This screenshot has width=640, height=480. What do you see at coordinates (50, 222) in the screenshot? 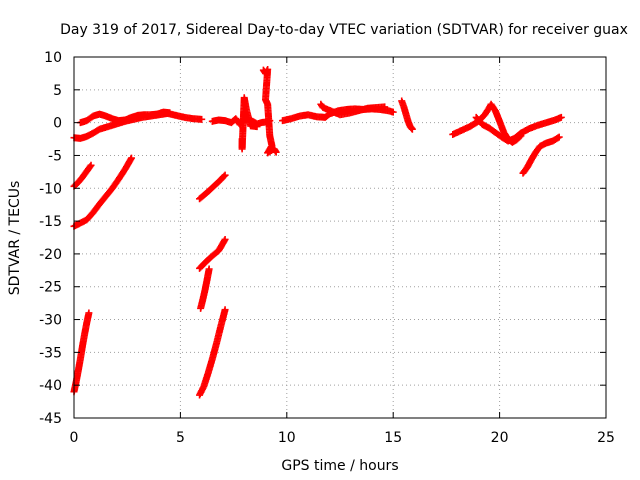
I see `y-tick-label: -15` at bounding box center [50, 222].